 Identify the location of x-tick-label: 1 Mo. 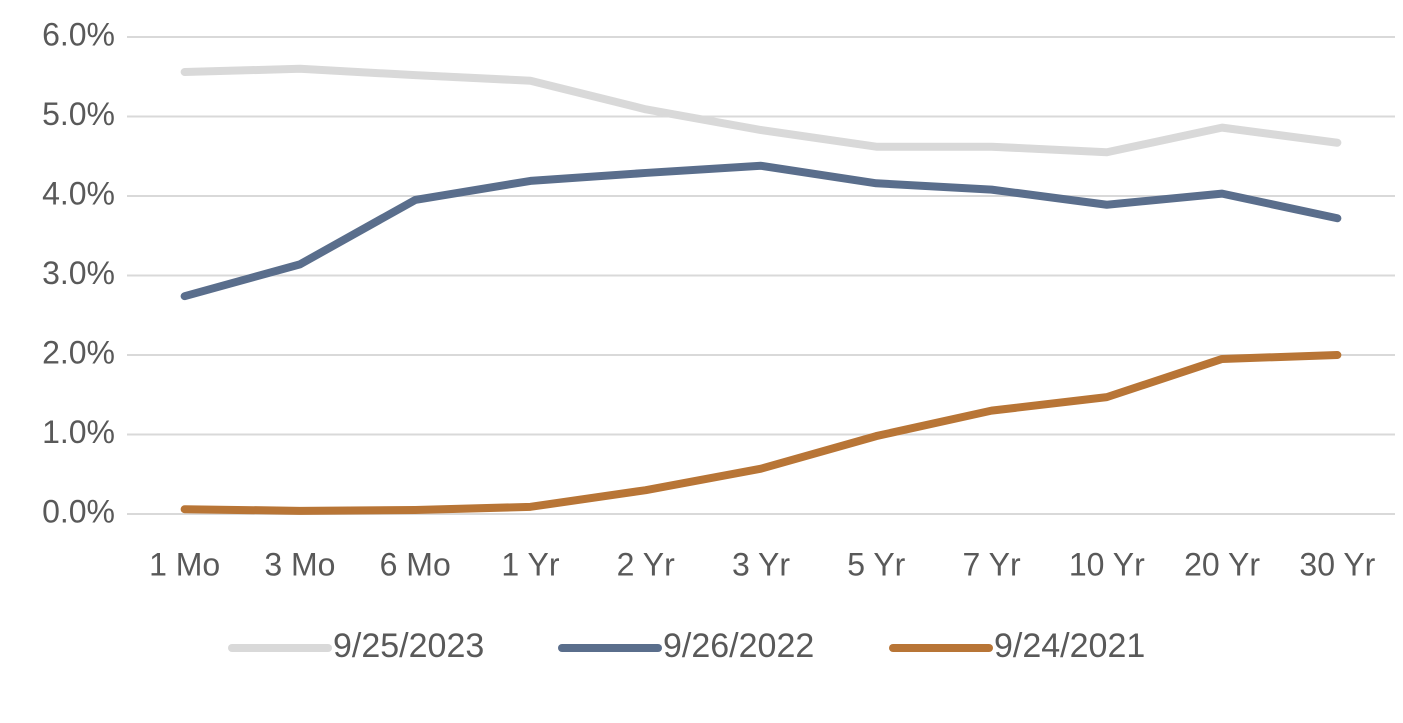
(184, 564).